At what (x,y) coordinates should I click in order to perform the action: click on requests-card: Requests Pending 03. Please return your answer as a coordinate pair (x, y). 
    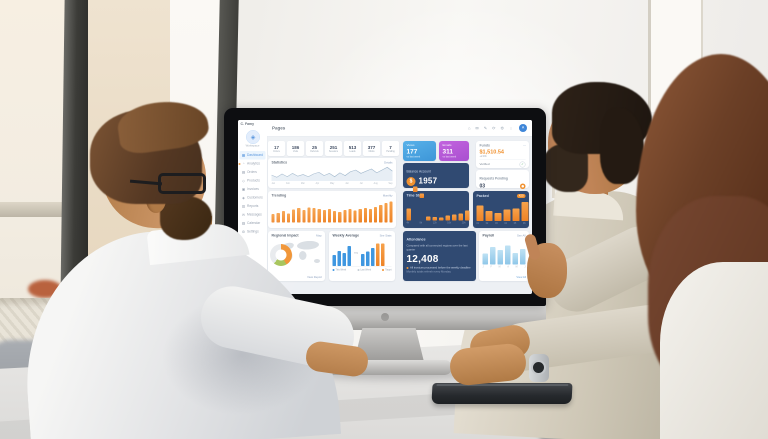
    Looking at the image, I should click on (502, 180).